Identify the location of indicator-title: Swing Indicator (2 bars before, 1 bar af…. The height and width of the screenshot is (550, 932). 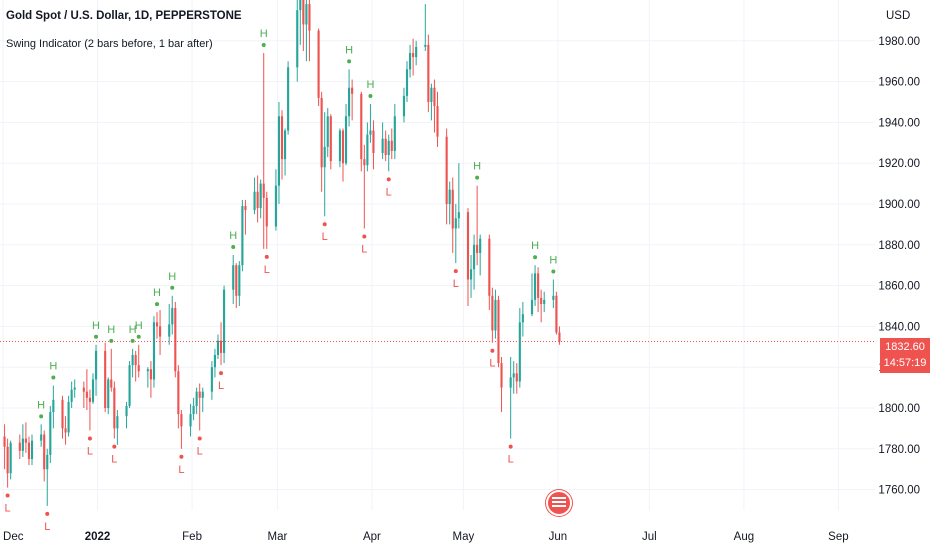
(109, 44).